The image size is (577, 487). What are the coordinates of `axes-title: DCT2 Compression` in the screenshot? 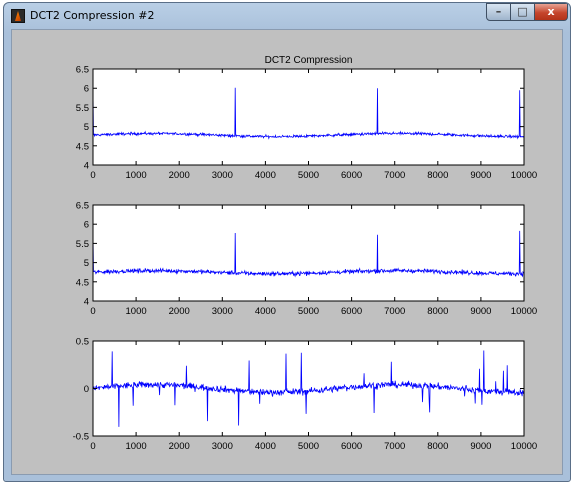 It's located at (309, 60).